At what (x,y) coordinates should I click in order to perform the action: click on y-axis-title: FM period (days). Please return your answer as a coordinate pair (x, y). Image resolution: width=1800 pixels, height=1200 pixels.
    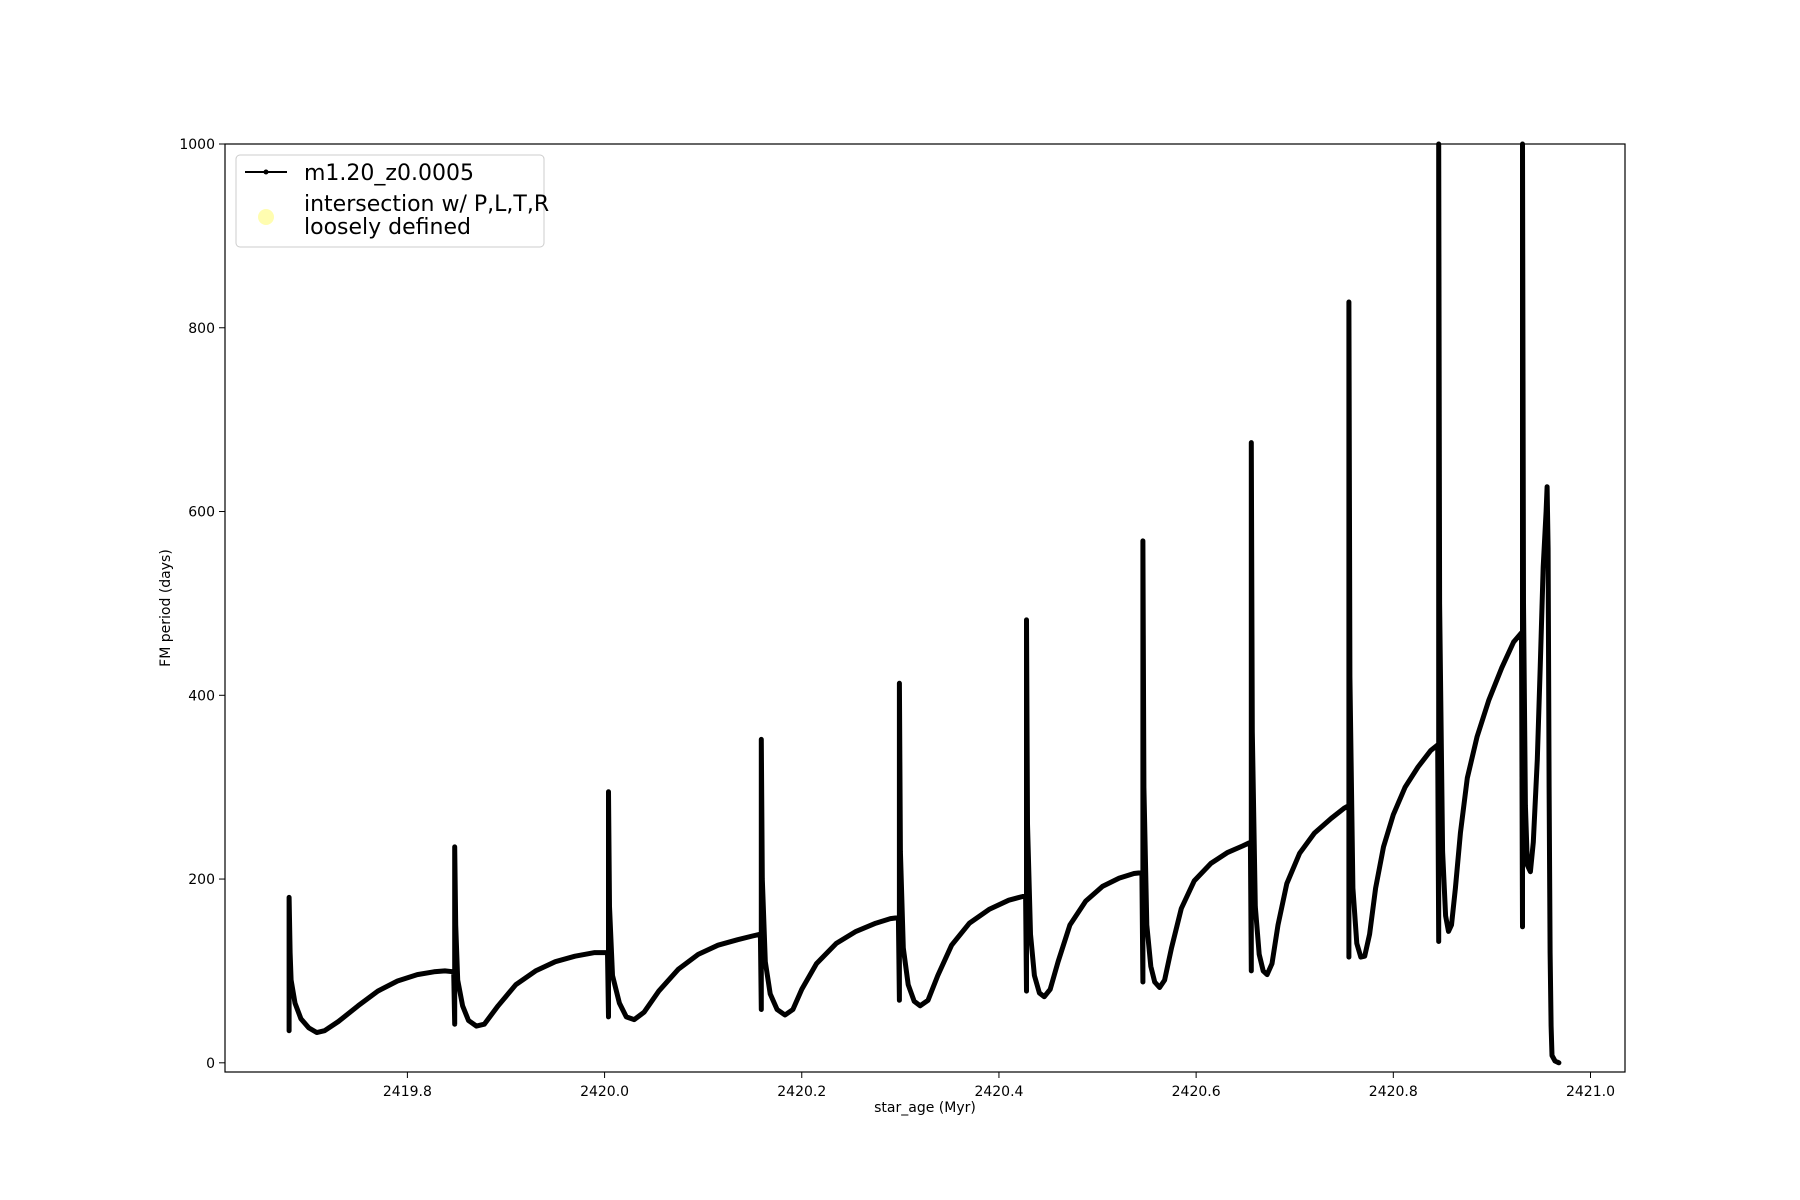
    Looking at the image, I should click on (166, 608).